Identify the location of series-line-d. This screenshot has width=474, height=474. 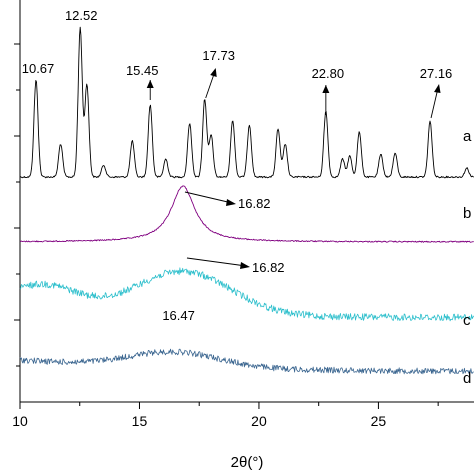
(246, 361).